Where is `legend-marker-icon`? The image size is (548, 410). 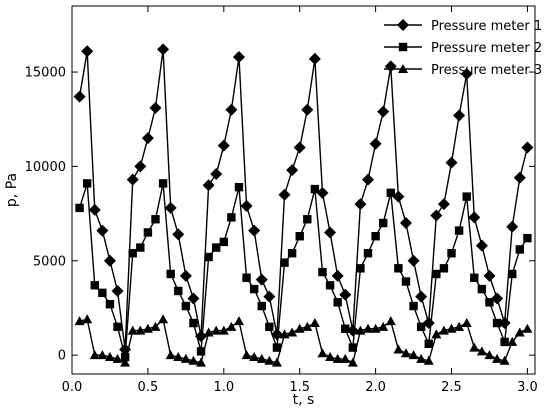 legend-marker-icon is located at coordinates (403, 47).